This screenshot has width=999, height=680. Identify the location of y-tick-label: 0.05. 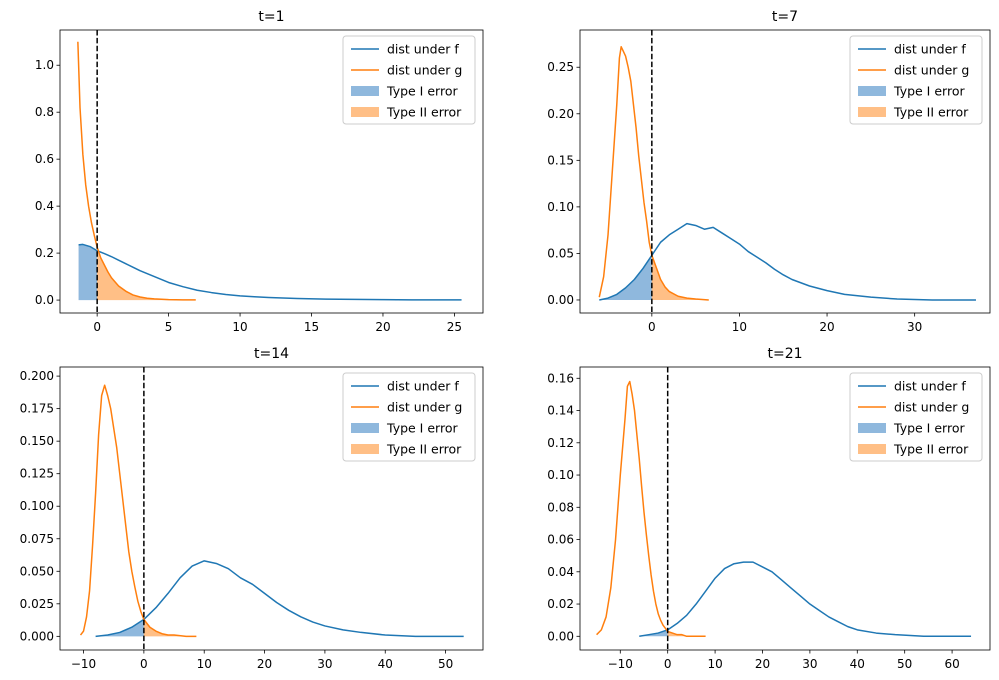
(560, 253).